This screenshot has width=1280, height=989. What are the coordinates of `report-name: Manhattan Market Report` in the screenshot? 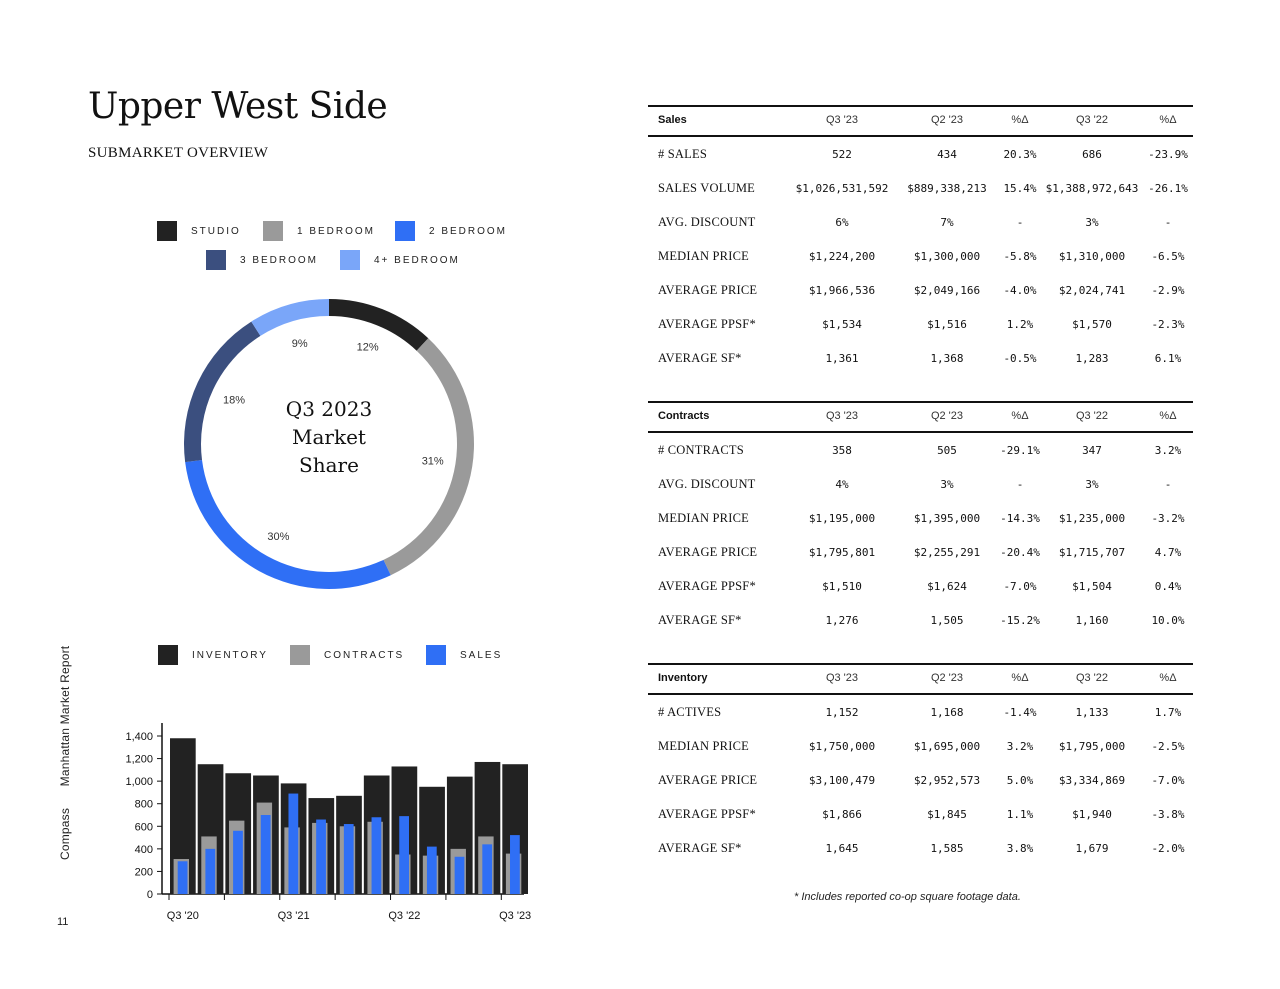 It's located at (65, 716).